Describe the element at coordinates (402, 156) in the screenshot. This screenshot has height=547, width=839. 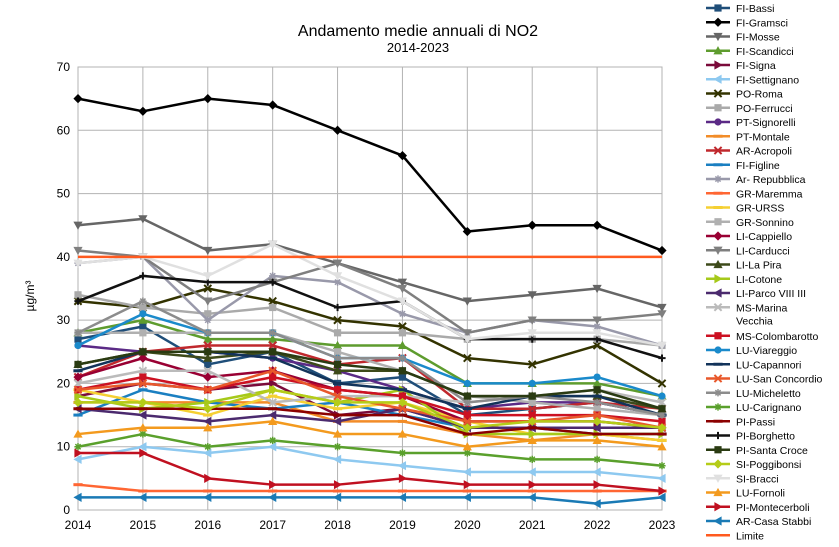
I see `data-point-fi-gramsci-2019` at that location.